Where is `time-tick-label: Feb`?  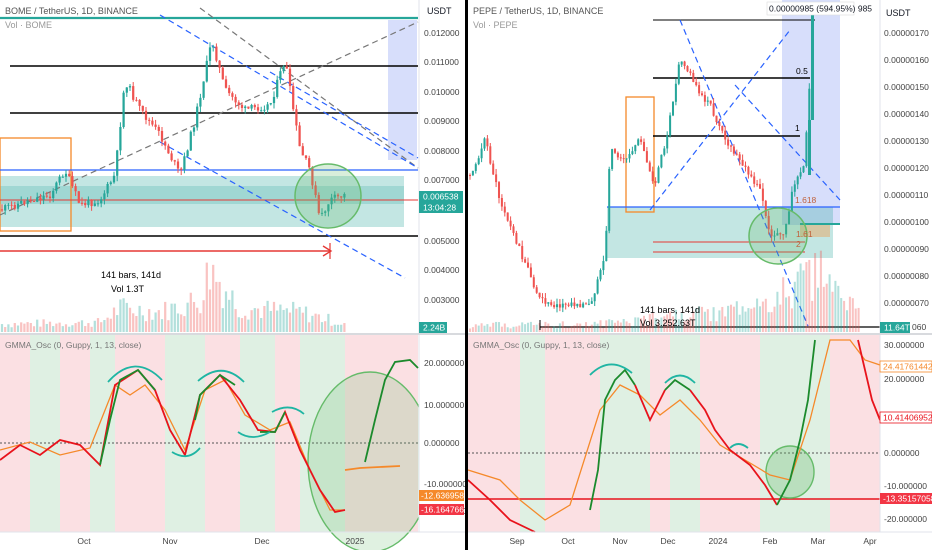
time-tick-label: Feb is located at coordinates (770, 541).